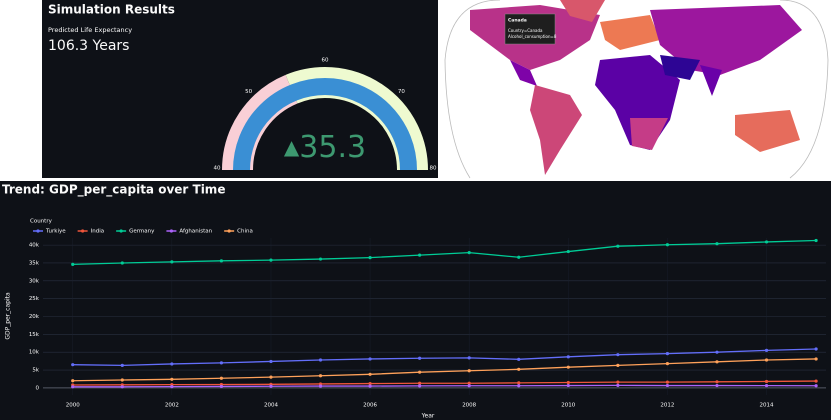 Image resolution: width=831 pixels, height=420 pixels. What do you see at coordinates (142, 232) in the screenshot?
I see `legend-label: Germany` at bounding box center [142, 232].